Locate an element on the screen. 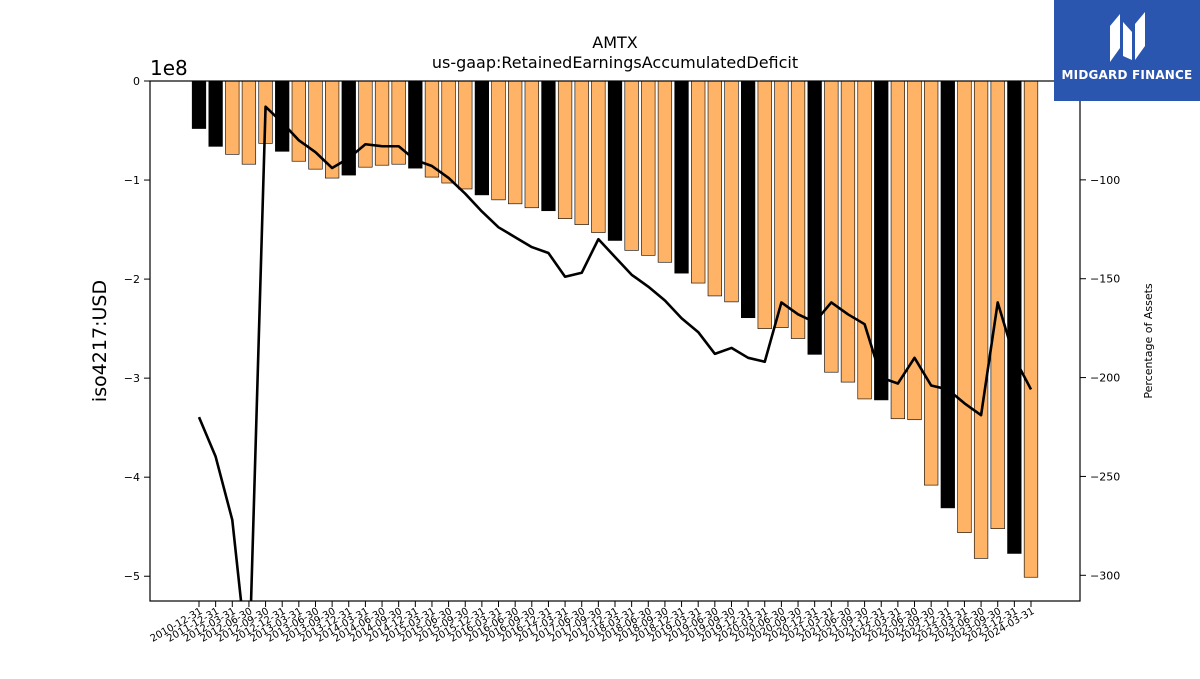 The image size is (1200, 679). y-tick-label: −3 is located at coordinates (132, 378).